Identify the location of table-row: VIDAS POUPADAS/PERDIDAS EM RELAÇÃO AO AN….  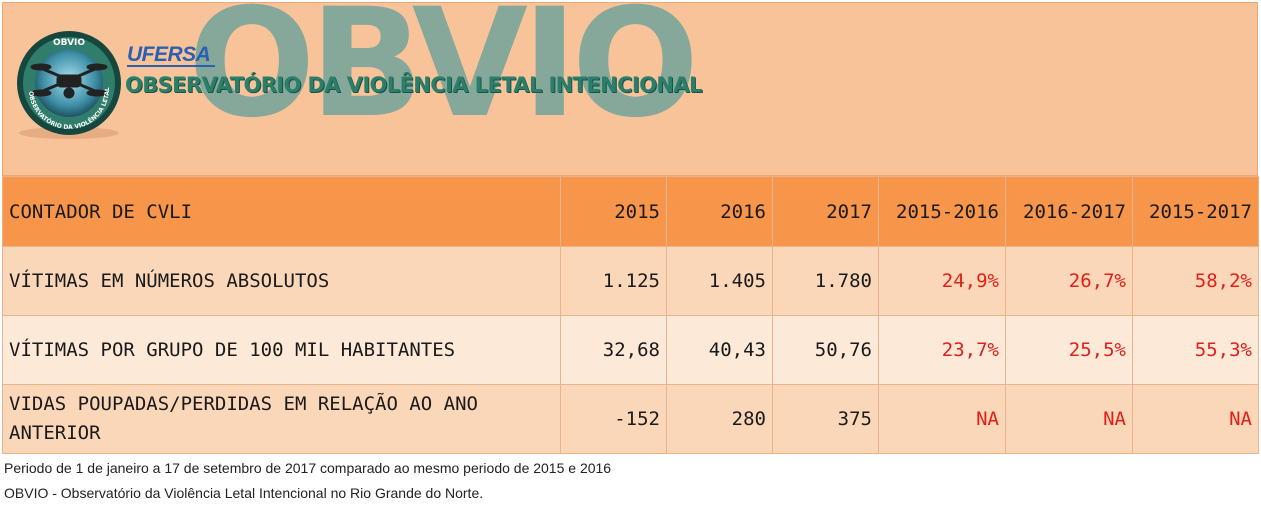
(630, 419).